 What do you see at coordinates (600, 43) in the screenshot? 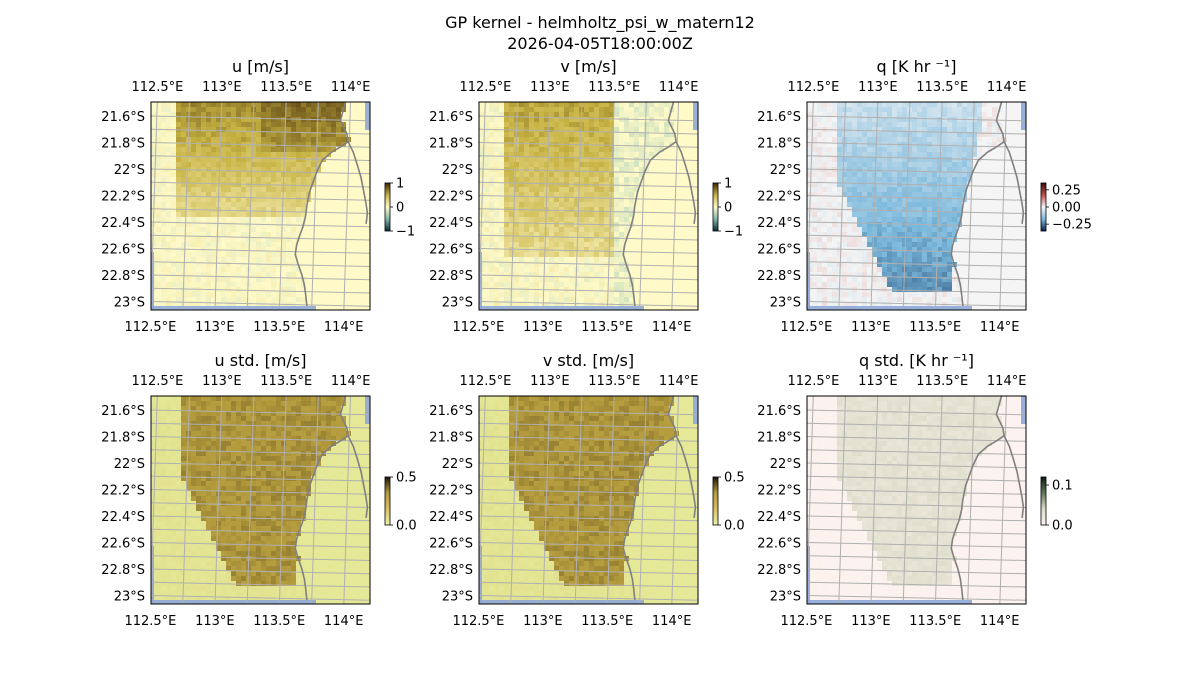
I see `figure-subtitle: 2026-04-05T18:00:00Z` at bounding box center [600, 43].